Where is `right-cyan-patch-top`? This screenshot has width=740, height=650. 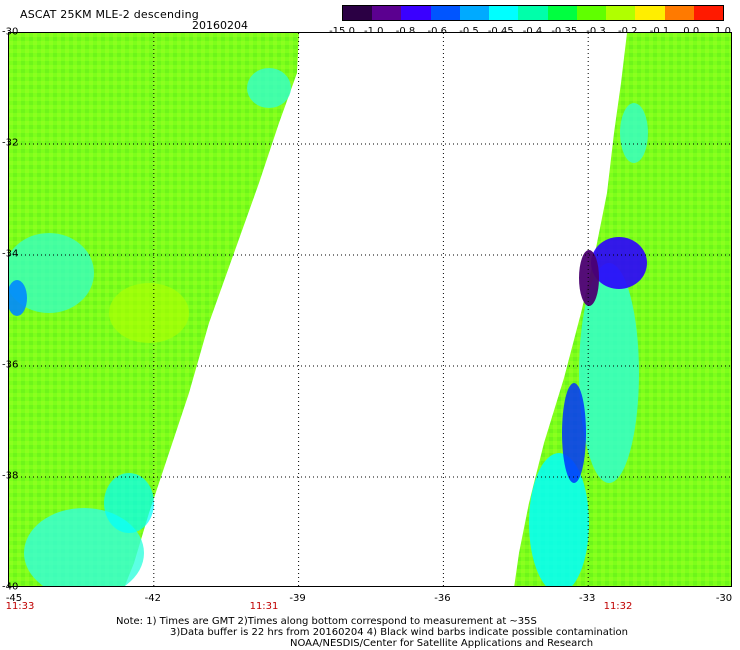
right-cyan-patch-top is located at coordinates (634, 133).